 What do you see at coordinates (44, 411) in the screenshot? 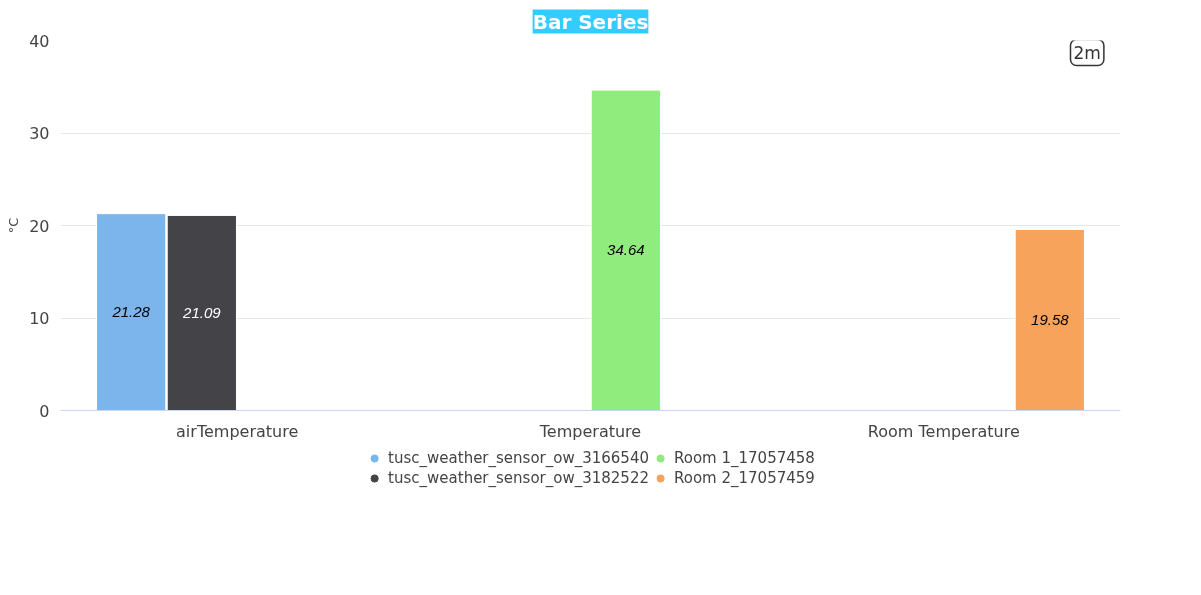
I see `y-tick-label: 0` at bounding box center [44, 411].